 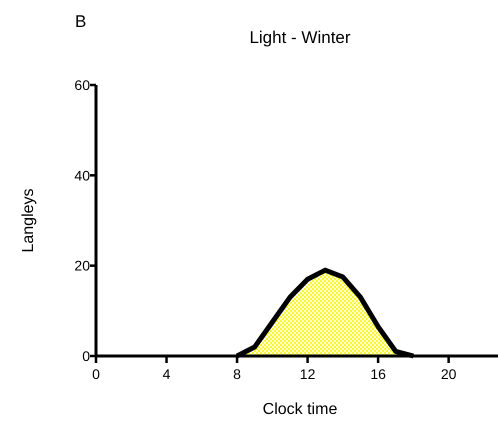 I want to click on x-tick-label: 12, so click(x=308, y=374).